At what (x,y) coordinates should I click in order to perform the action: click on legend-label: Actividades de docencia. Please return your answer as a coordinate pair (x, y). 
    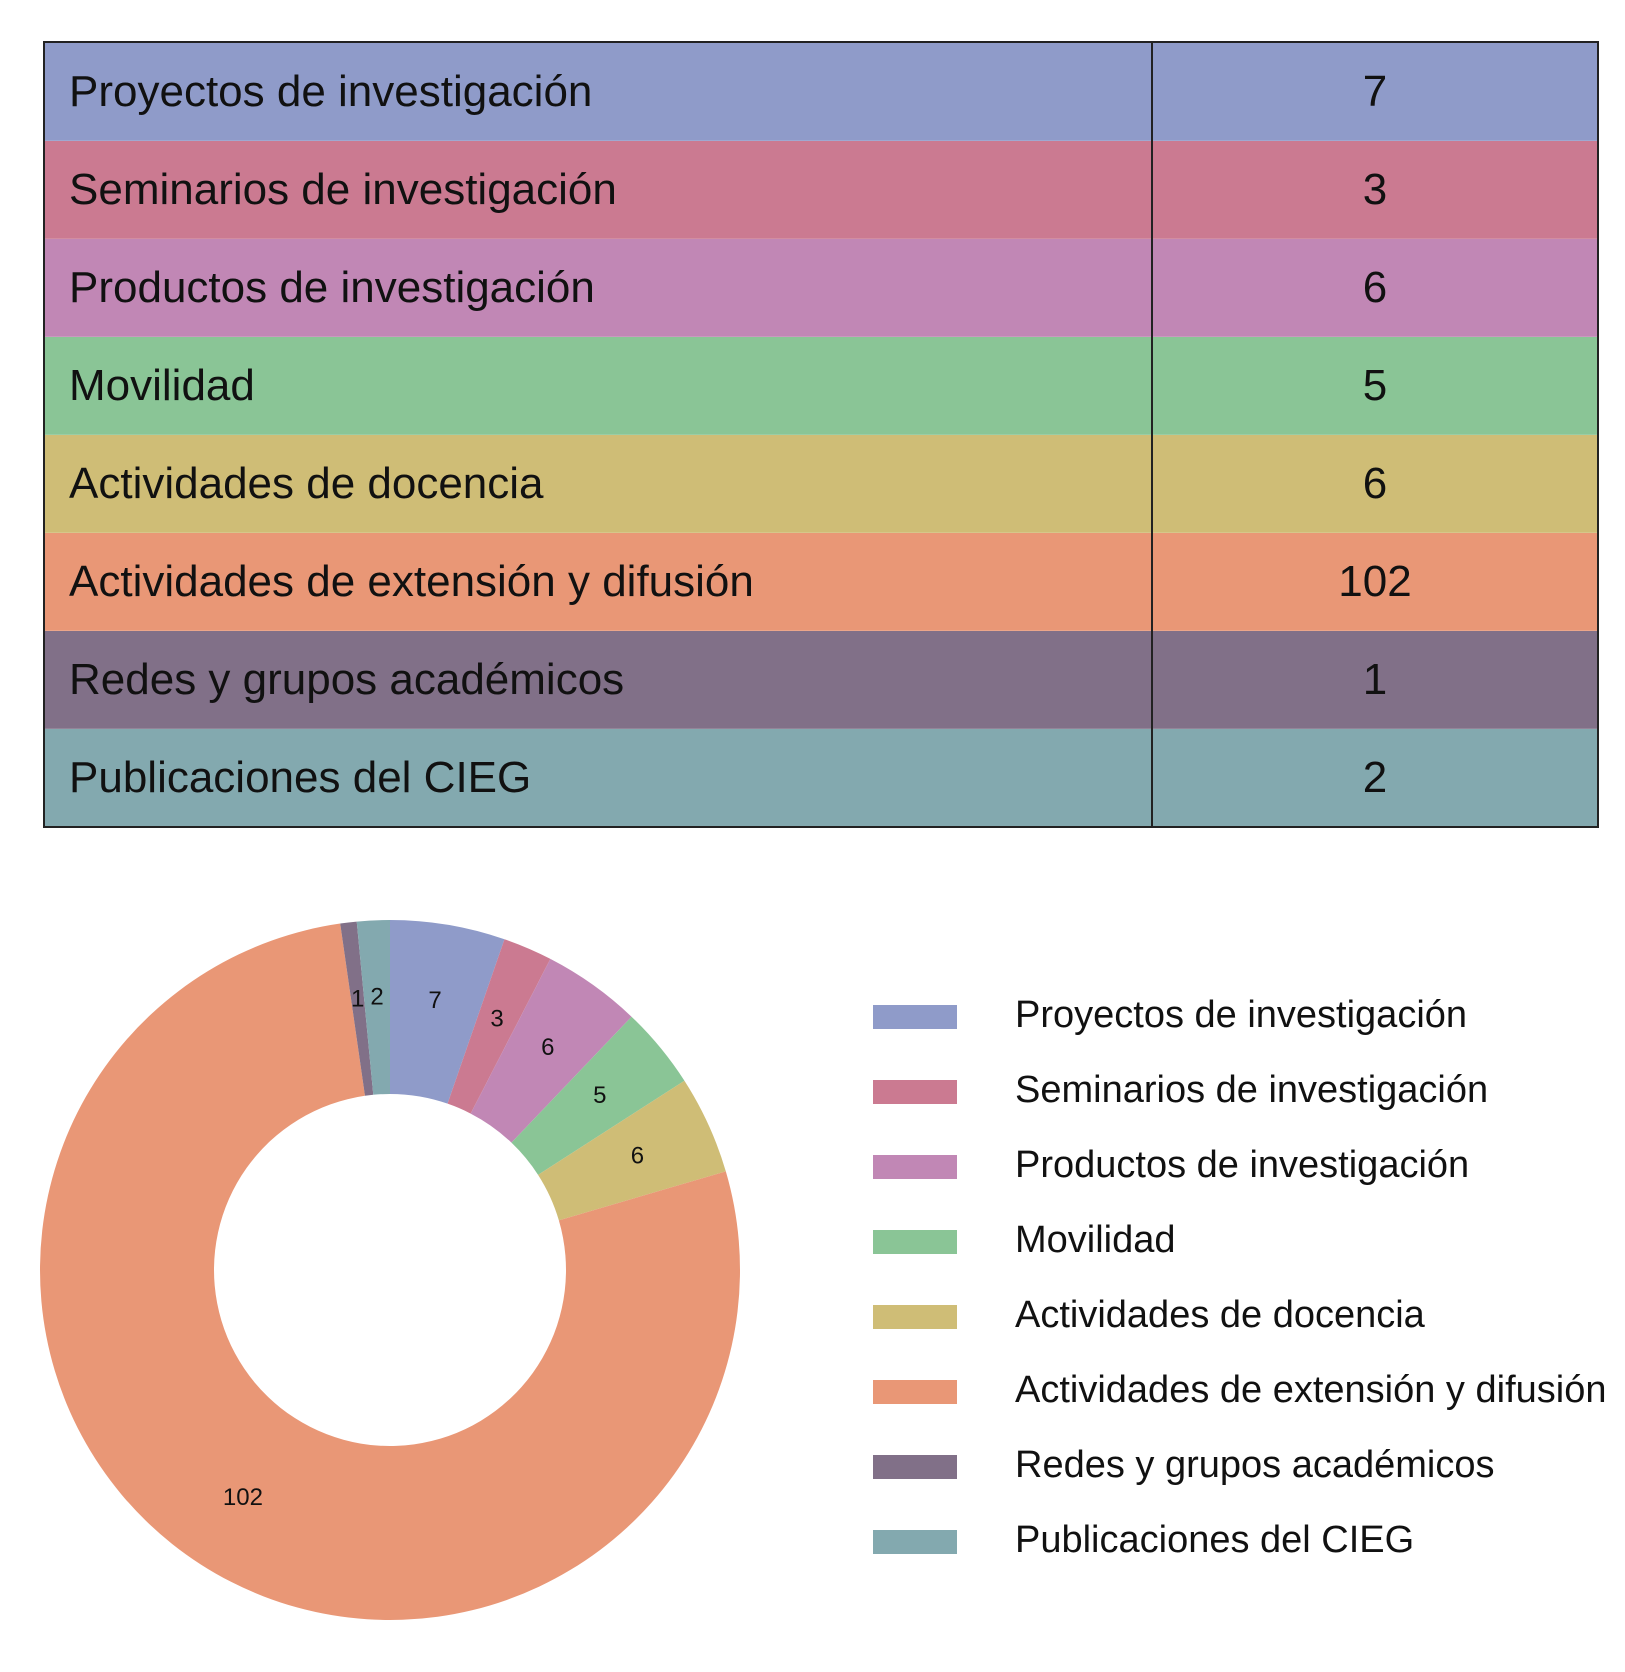
    Looking at the image, I should click on (1220, 1315).